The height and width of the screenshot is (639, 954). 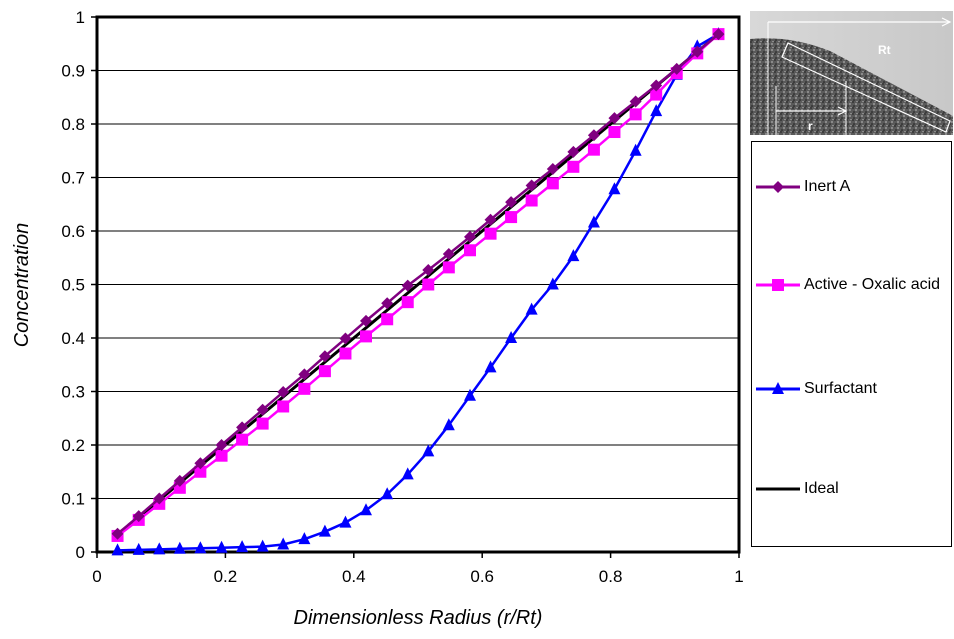 I want to click on legend-item-surfactant: Surfactant, so click(x=851, y=392).